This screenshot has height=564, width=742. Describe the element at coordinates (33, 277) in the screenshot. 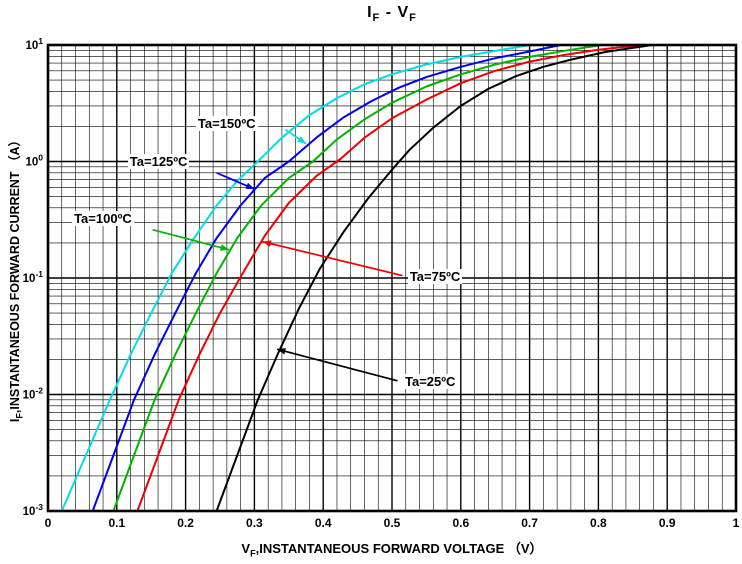

I see `y-tick-label: 10⁻¹` at that location.